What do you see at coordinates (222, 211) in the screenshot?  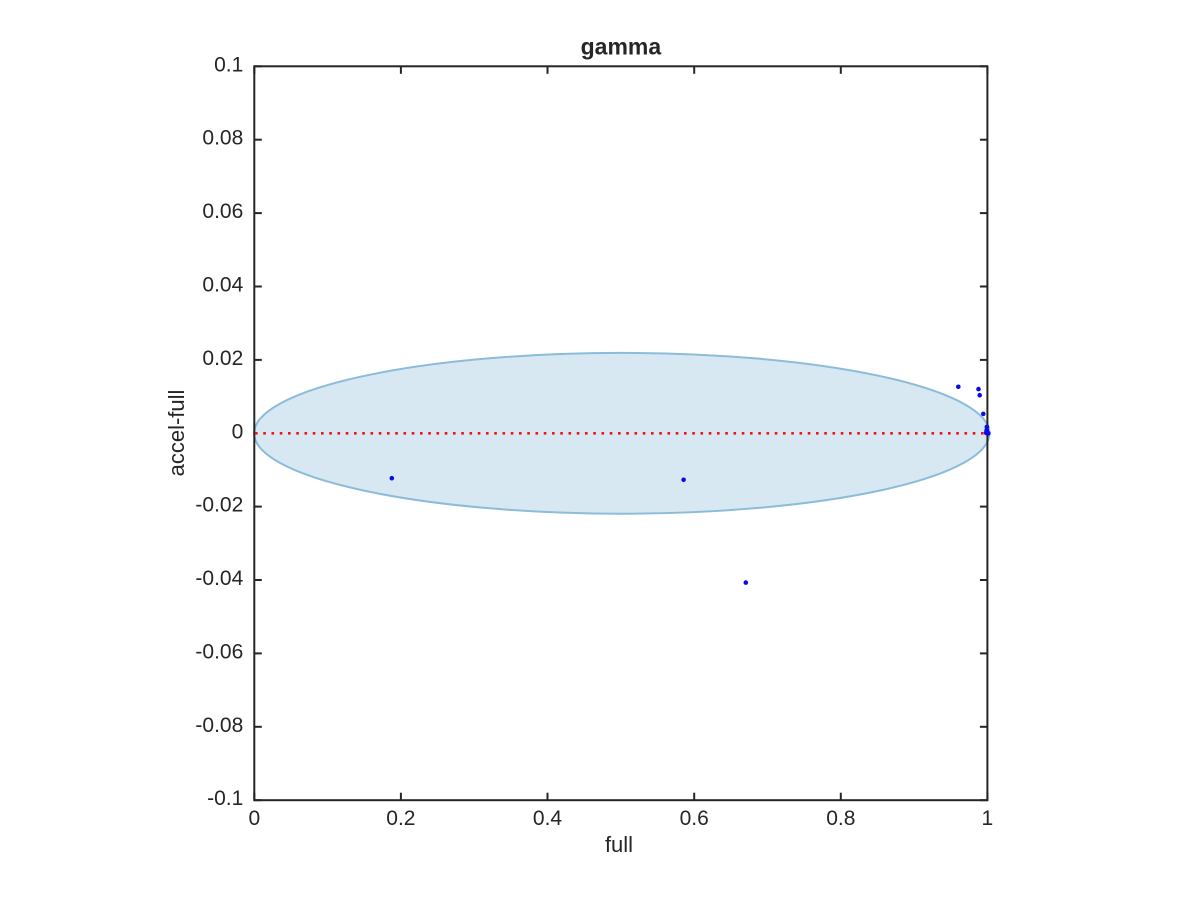 I see `svg-text: 0.06` at bounding box center [222, 211].